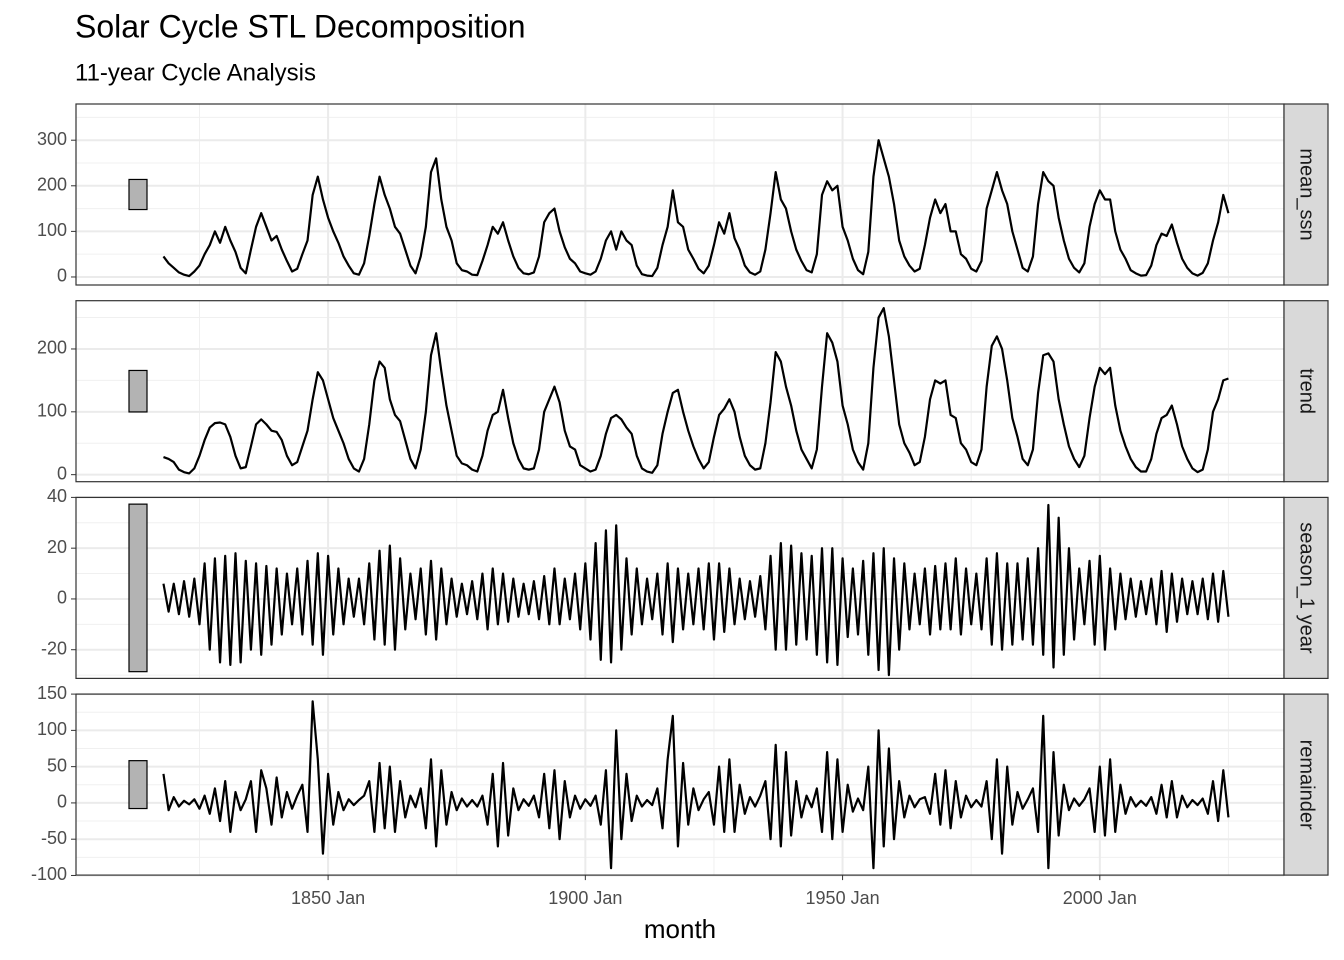  Describe the element at coordinates (57, 496) in the screenshot. I see `y-tick-label: 40` at that location.